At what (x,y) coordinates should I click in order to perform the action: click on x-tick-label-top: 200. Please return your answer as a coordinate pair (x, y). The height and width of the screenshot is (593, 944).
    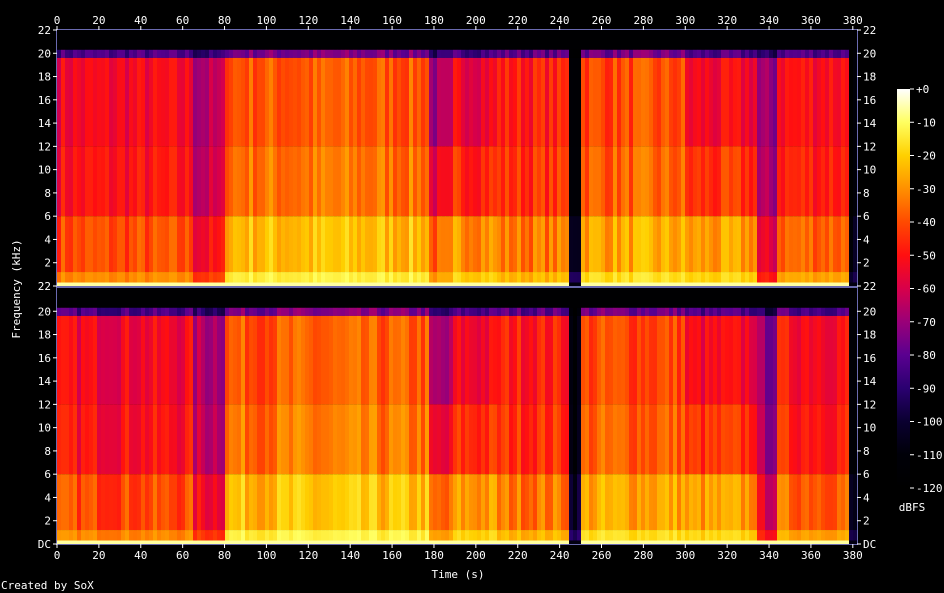
    Looking at the image, I should click on (476, 20).